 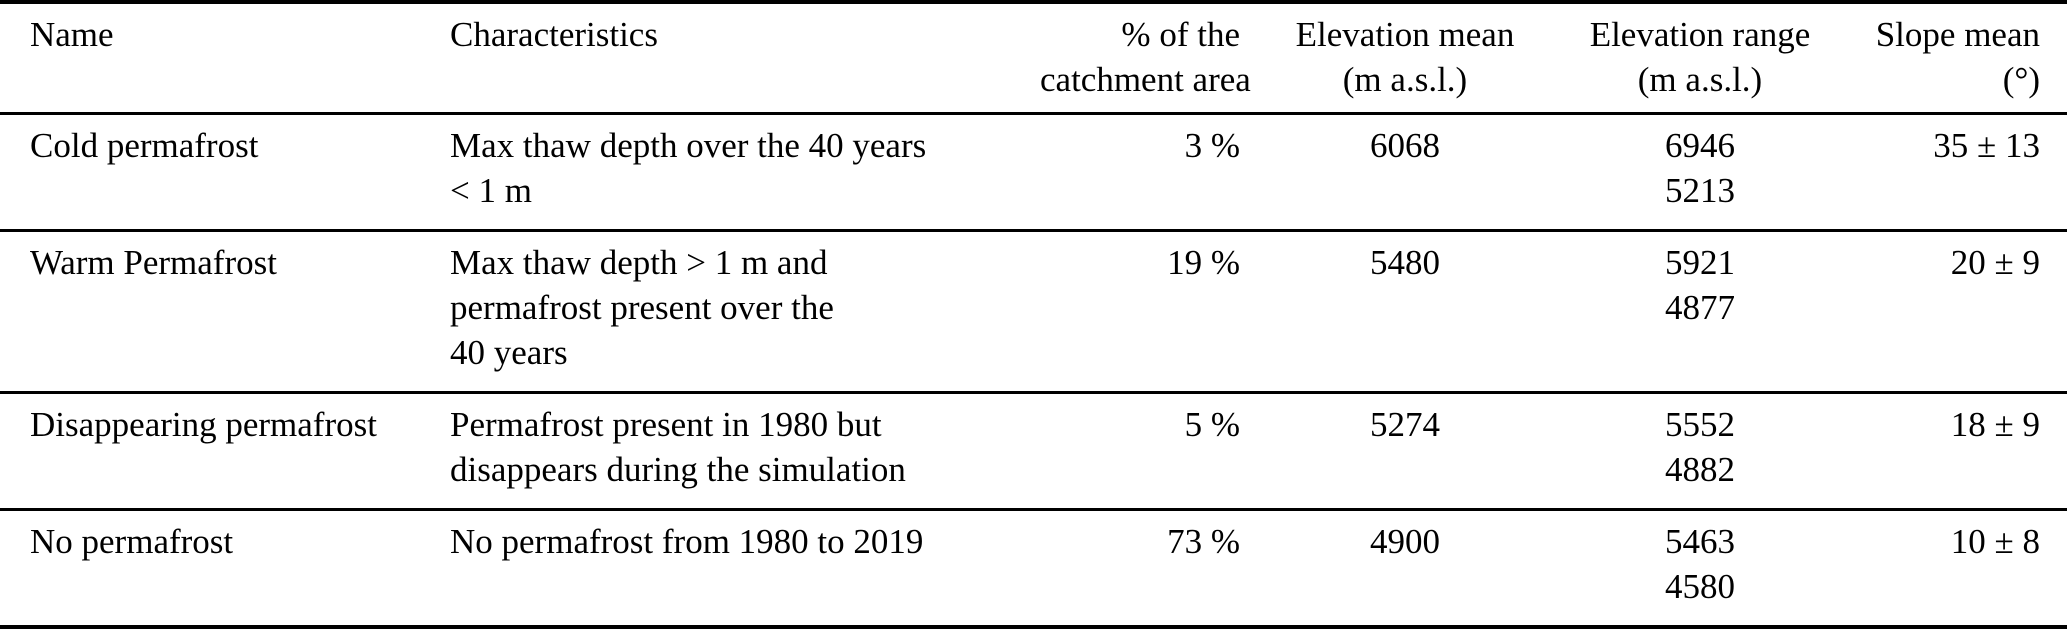 What do you see at coordinates (210, 58) in the screenshot?
I see `column-header-name: Name` at bounding box center [210, 58].